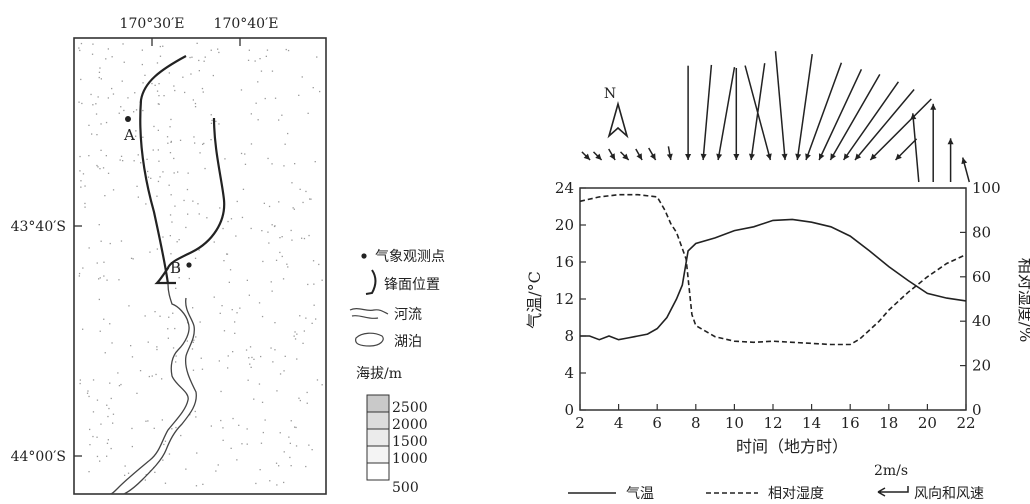 This screenshot has height=504, width=1030. I want to click on y-right-tick-label: 60, so click(981, 277).